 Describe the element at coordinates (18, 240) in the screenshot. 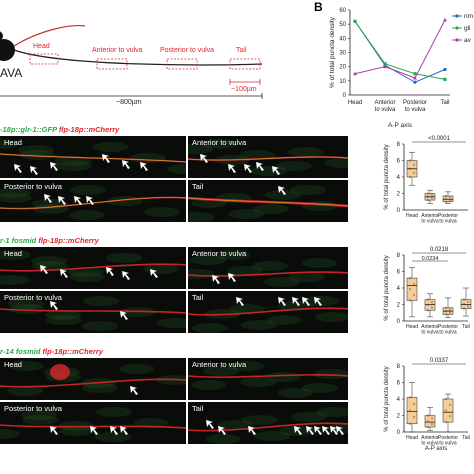

I see `title-green-marker: r-1 fosmid` at that location.